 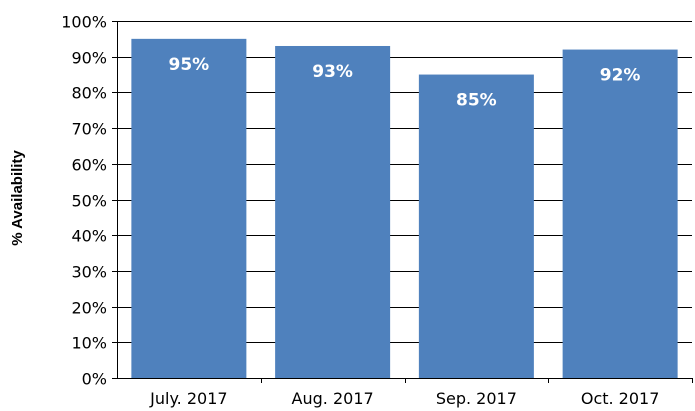 I want to click on data-label: 93%, so click(x=332, y=72).